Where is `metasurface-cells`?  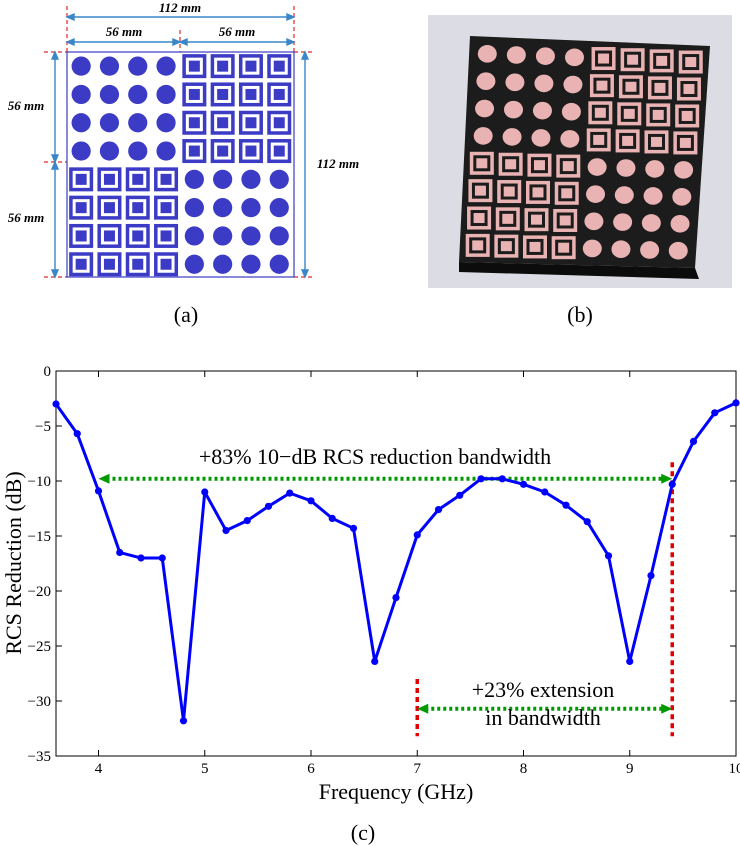 metasurface-cells is located at coordinates (180, 165).